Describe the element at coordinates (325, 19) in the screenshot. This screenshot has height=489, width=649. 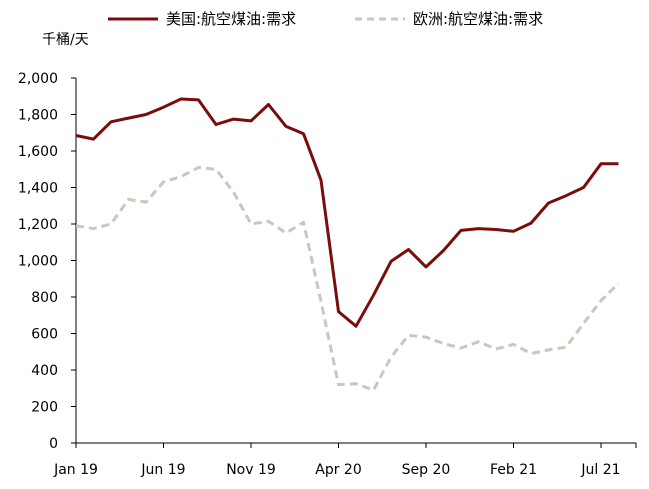
I see `legend: 美国:航空煤油:需求 欧洲:航空煤油:需求` at that location.